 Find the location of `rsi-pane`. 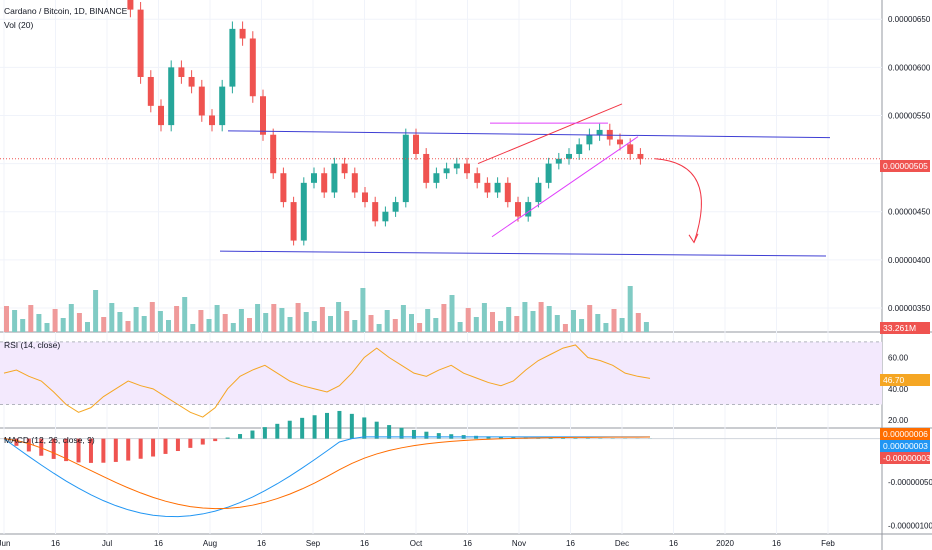

rsi-pane is located at coordinates (441, 379).